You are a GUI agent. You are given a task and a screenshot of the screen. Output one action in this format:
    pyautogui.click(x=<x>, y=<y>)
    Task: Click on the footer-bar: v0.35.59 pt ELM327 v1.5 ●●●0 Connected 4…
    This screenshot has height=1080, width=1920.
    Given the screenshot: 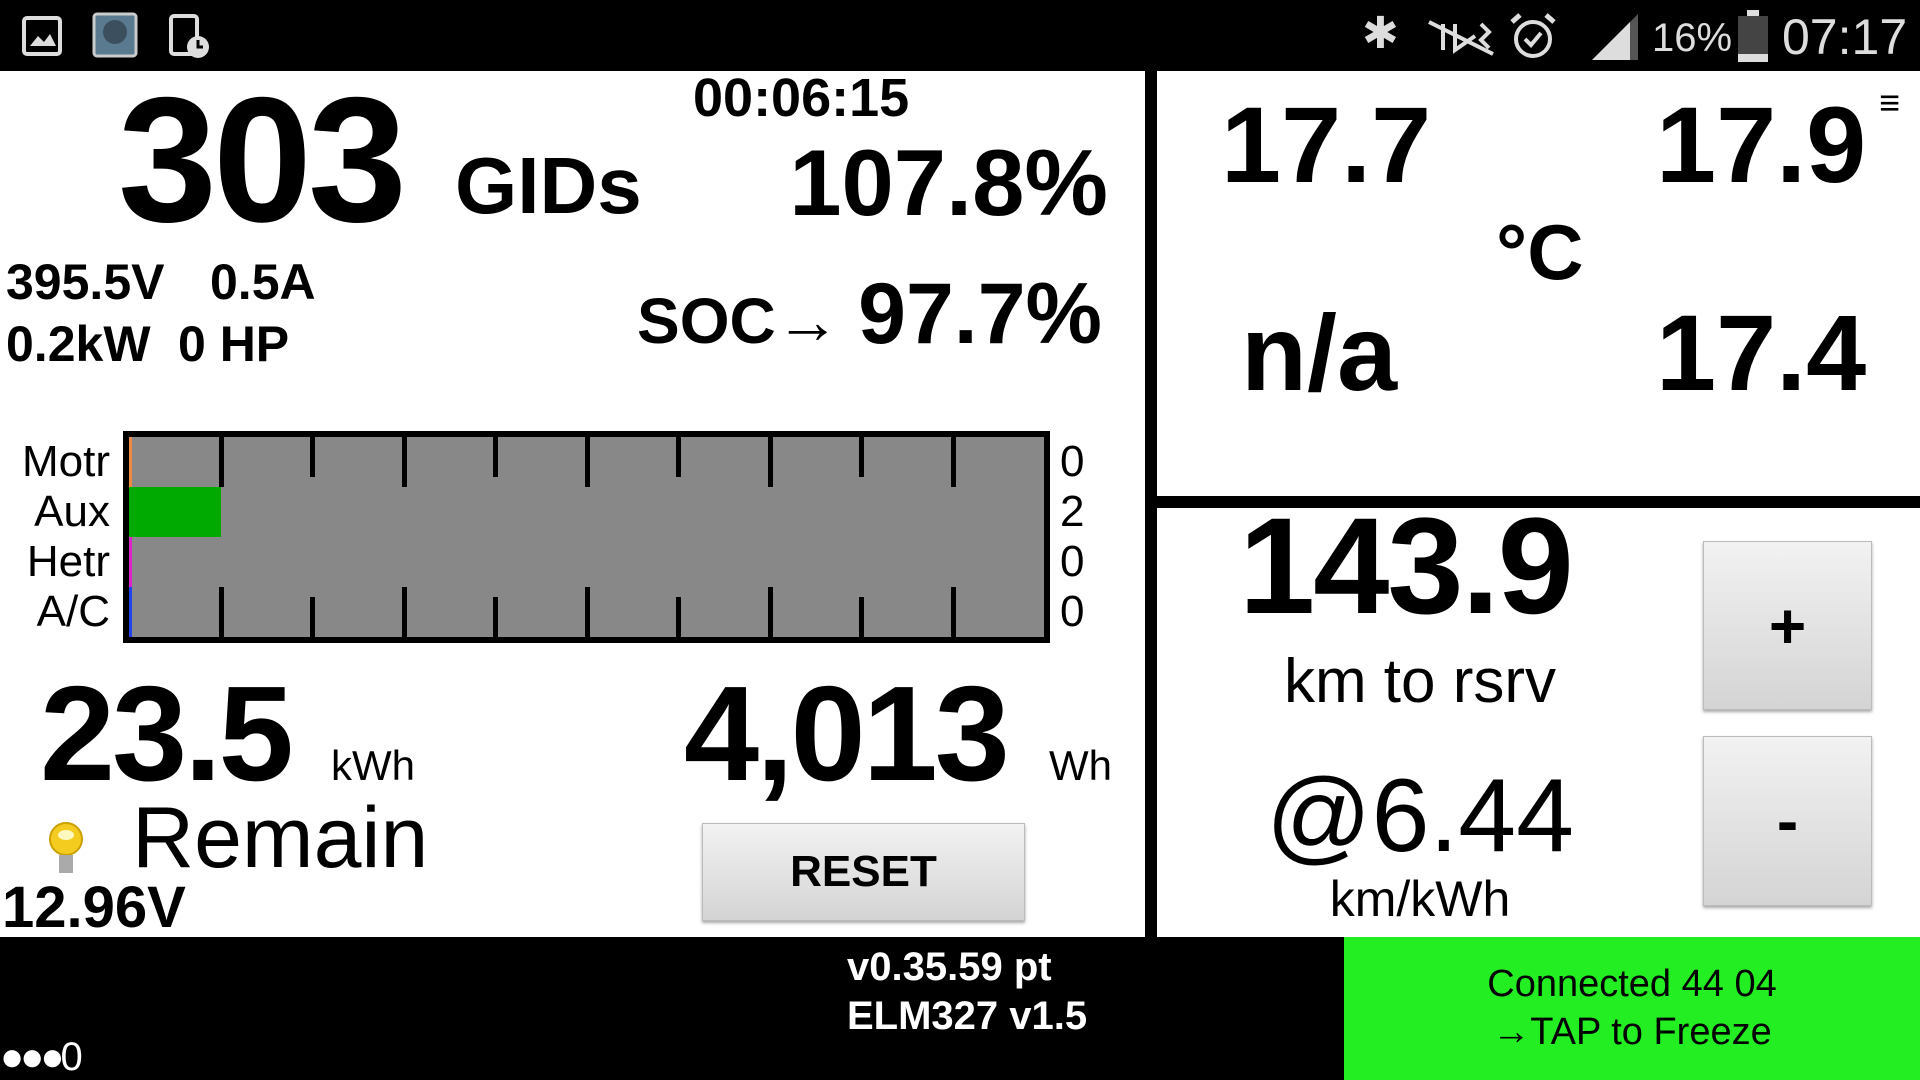 What is the action you would take?
    pyautogui.click(x=960, y=1008)
    